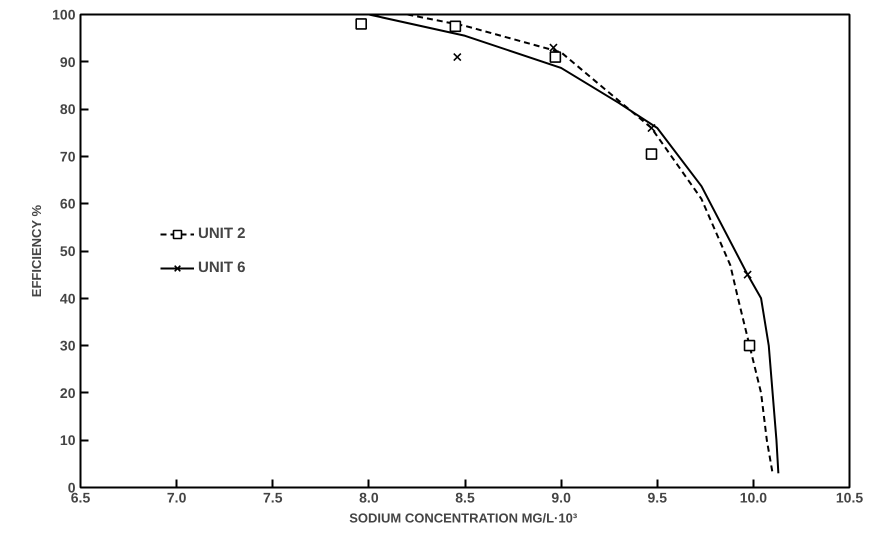  Describe the element at coordinates (465, 498) in the screenshot. I see `x-tick-label: 8.5` at that location.